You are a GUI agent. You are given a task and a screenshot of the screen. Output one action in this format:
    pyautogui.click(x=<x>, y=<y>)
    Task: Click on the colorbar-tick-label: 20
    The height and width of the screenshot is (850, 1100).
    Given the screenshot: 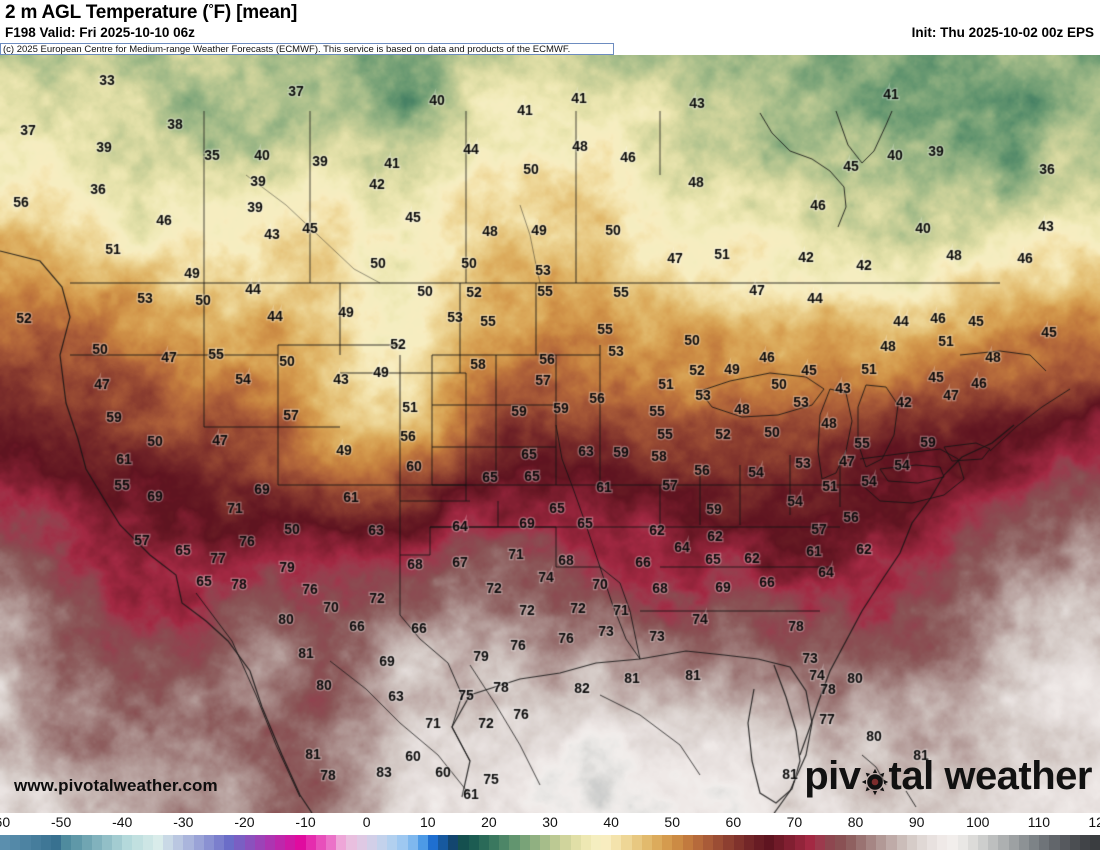 What is the action you would take?
    pyautogui.click(x=489, y=822)
    